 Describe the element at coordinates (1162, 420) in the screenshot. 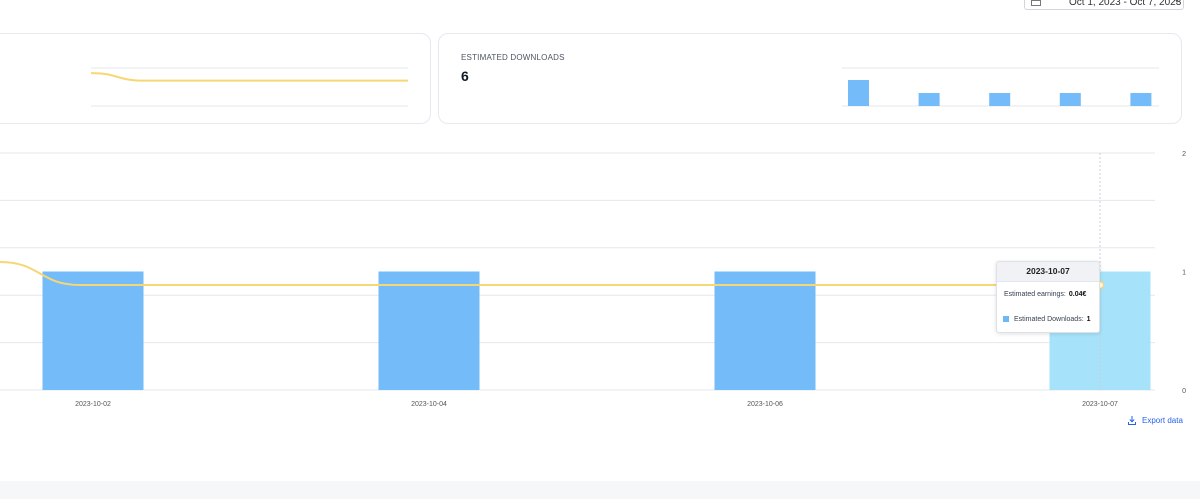

I see `export-data-label: Export data` at that location.